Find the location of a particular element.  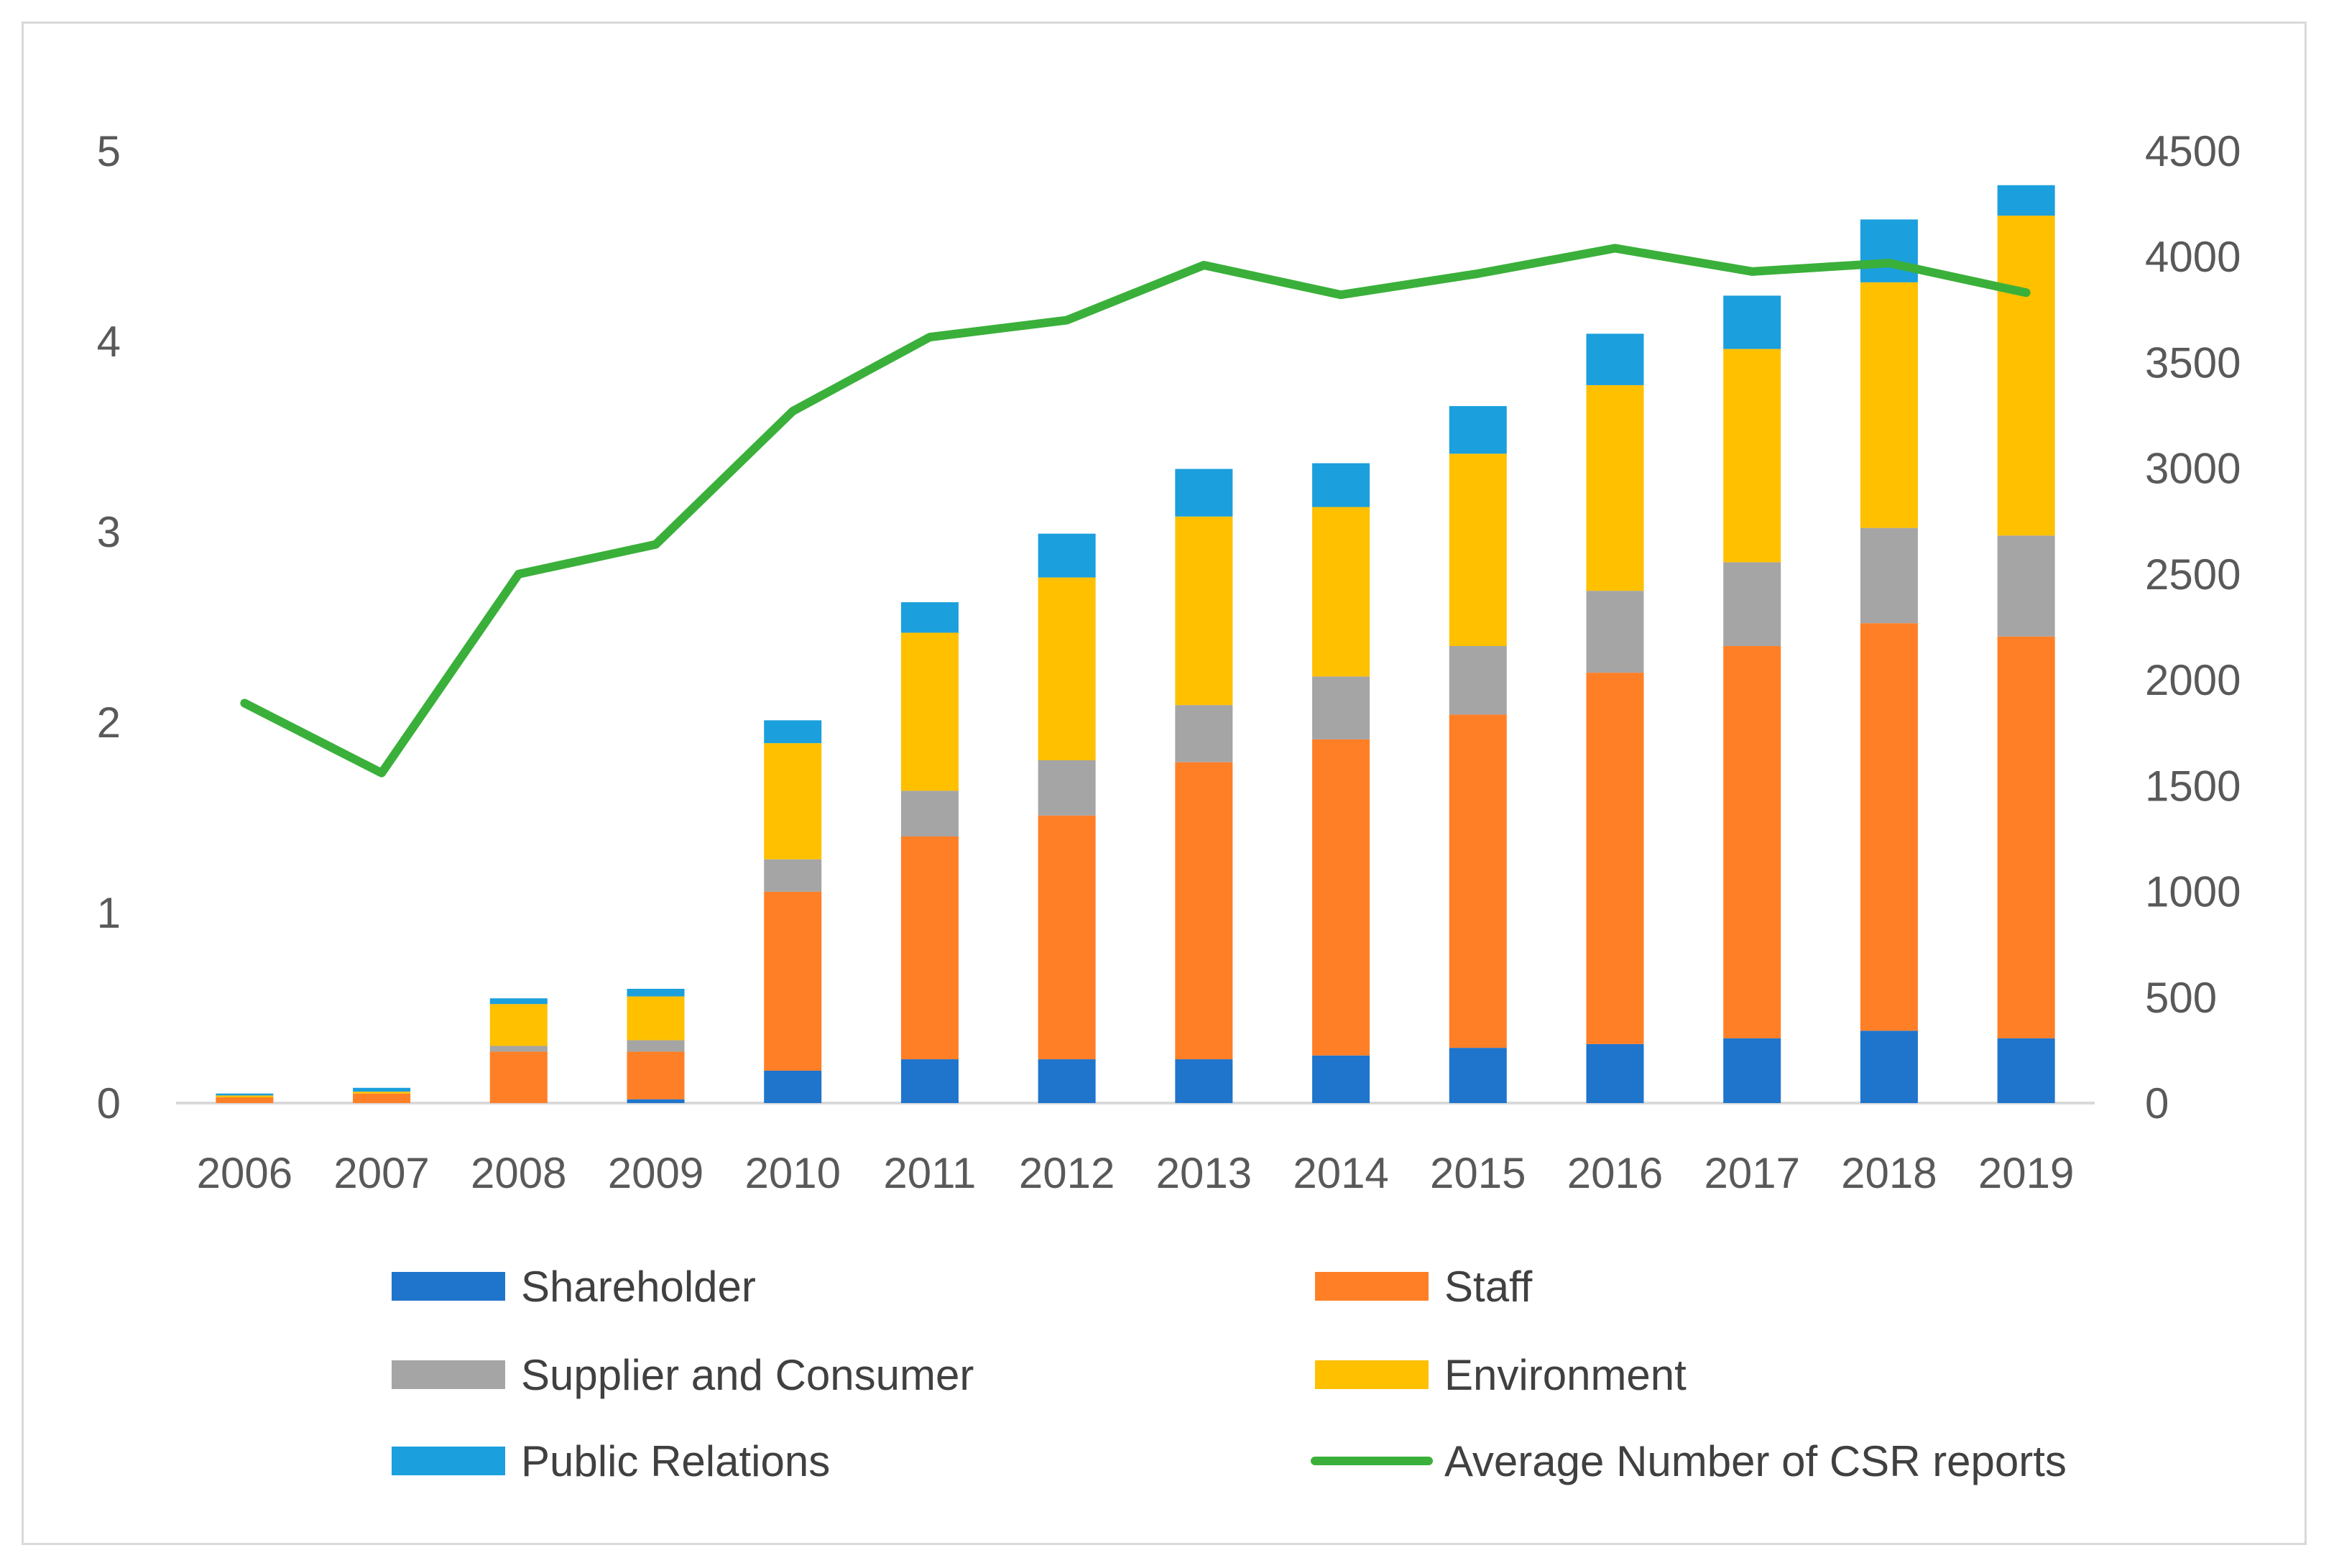

x-axis-tick-label: 2018 is located at coordinates (1889, 1173).